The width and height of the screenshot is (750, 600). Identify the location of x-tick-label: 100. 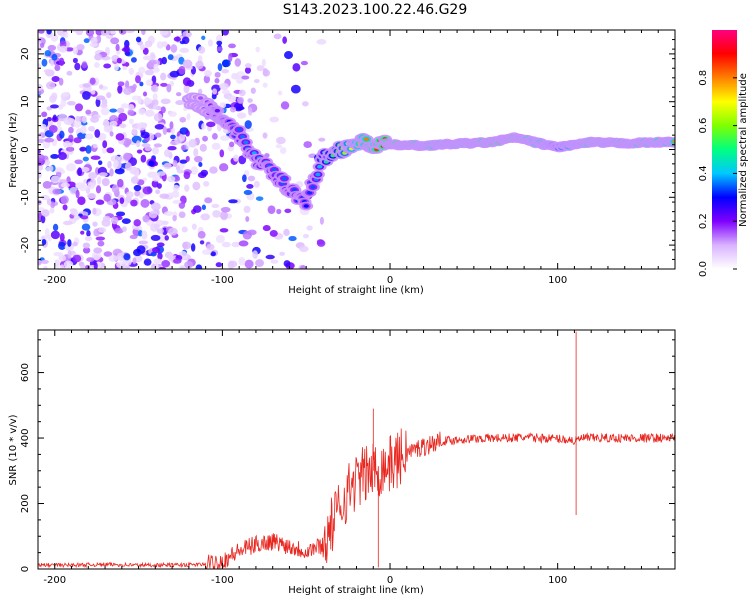
(557, 280).